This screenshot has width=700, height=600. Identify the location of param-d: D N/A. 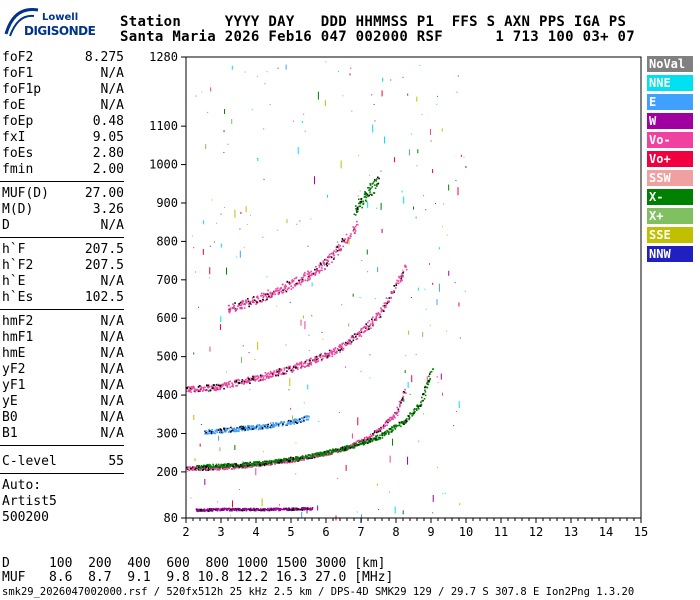
(63, 226).